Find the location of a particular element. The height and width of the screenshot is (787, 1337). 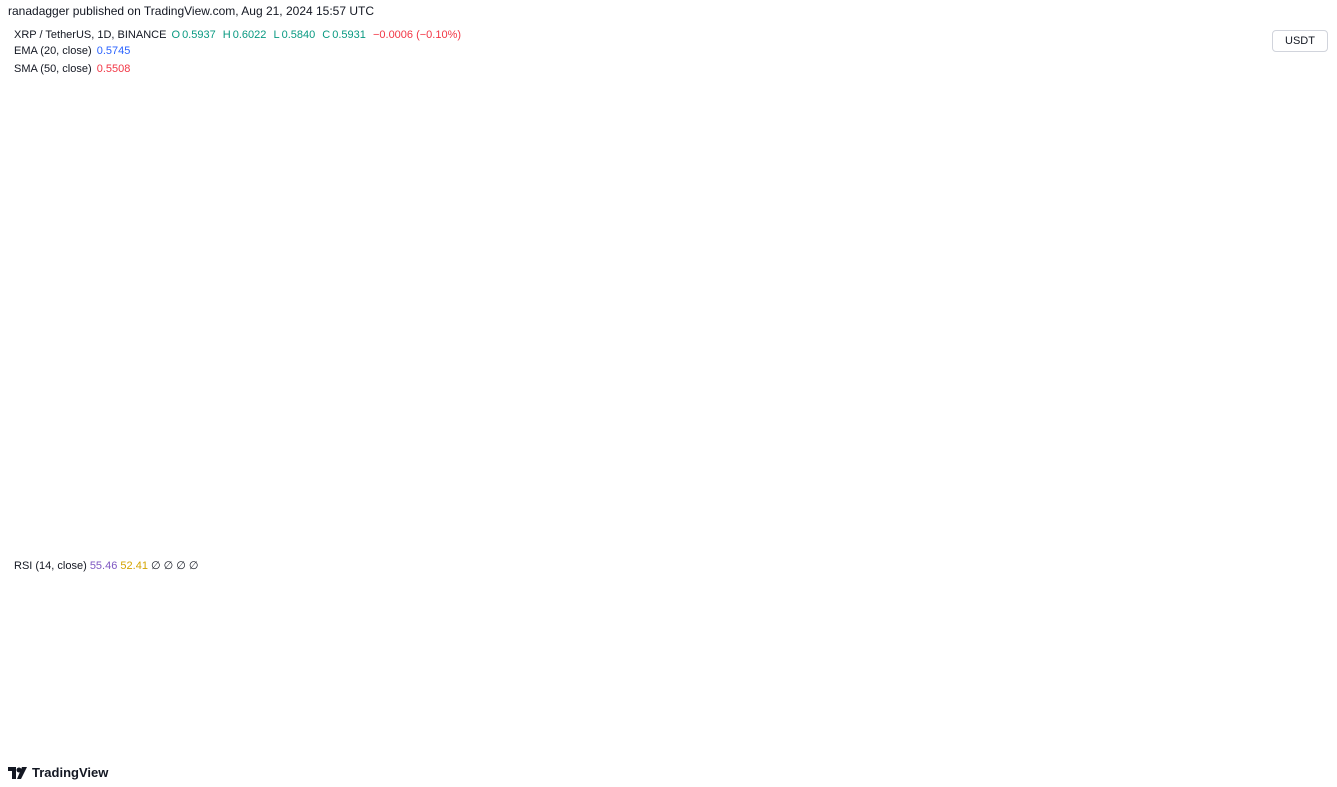

rsi-legend: RSI (14, close) 55.46 52.41 ∅ ∅ ∅ ∅ is located at coordinates (106, 566).